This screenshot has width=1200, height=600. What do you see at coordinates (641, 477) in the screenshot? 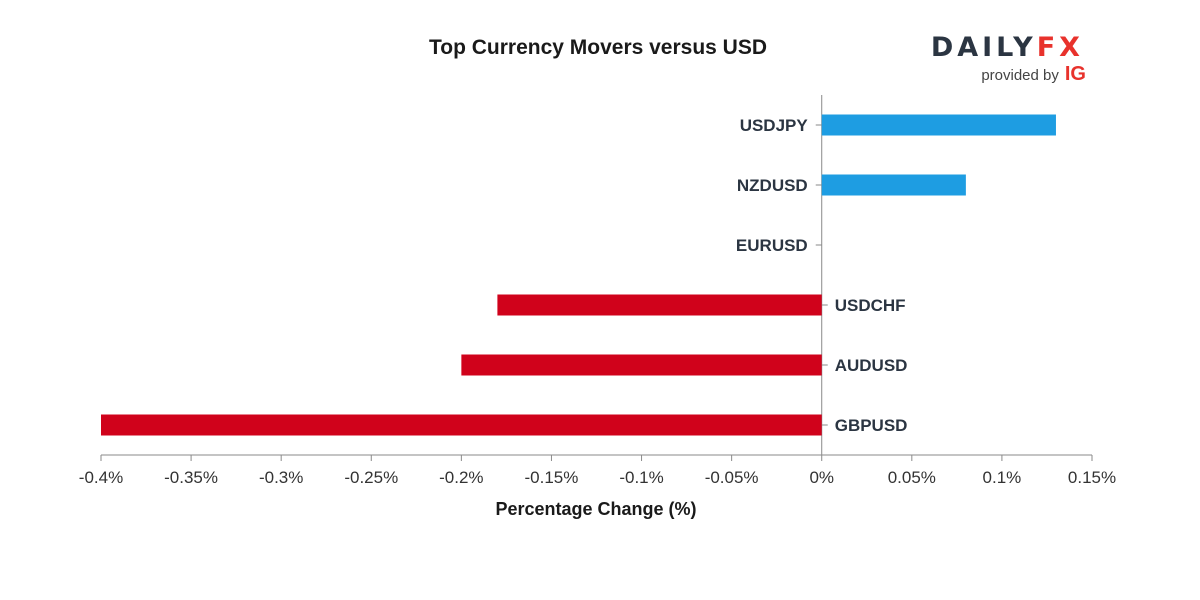
I see `x-tick-label: -0.1%` at bounding box center [641, 477].